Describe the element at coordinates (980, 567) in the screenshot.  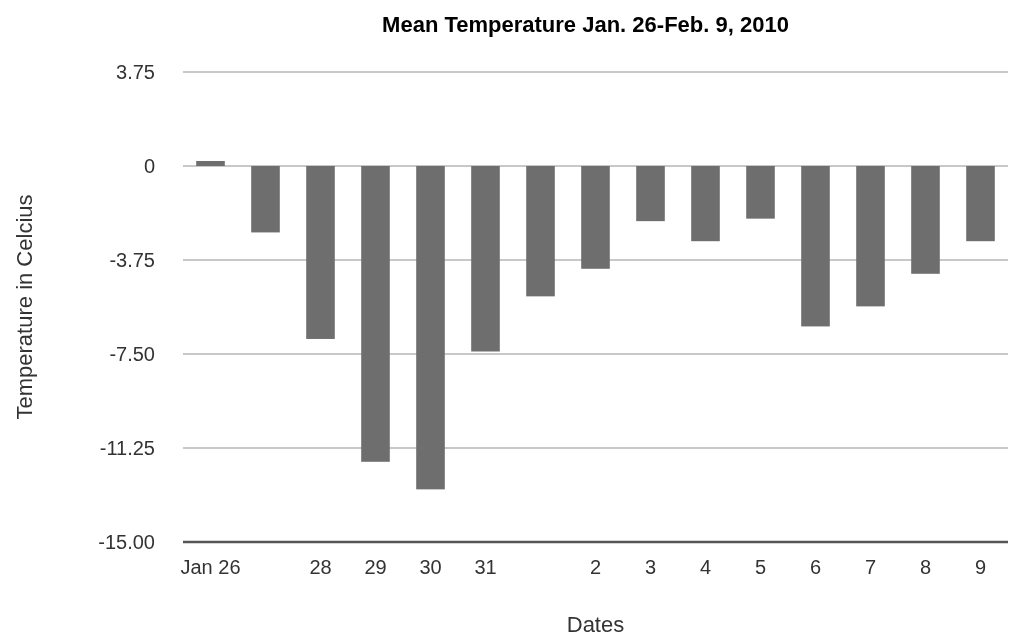
I see `x-tick-label: 9` at that location.